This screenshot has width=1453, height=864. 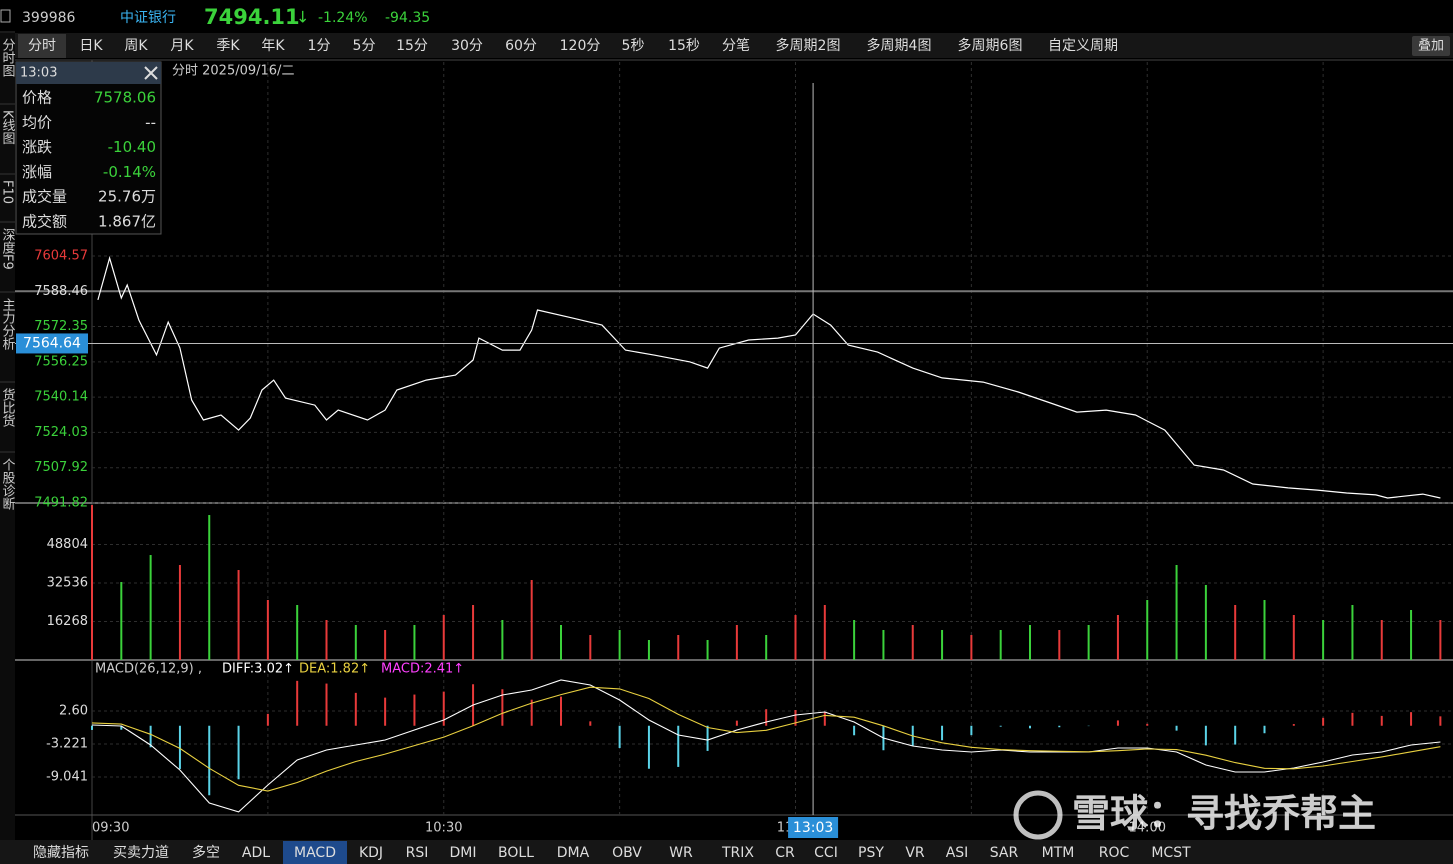 I want to click on indicator-tab: WR, so click(x=681, y=853).